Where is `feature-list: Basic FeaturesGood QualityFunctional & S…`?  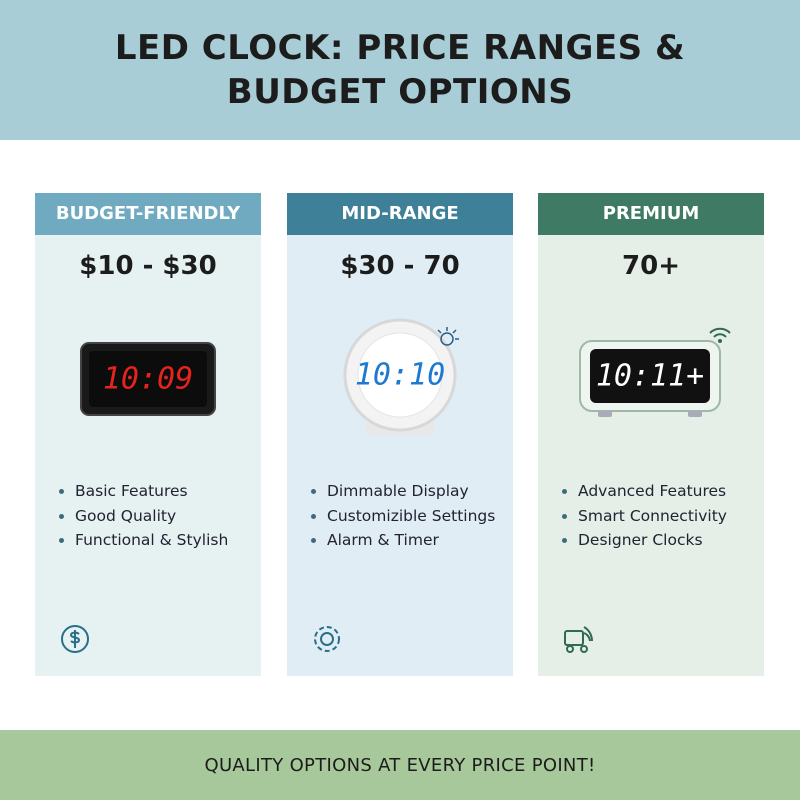 feature-list: Basic FeaturesGood QualityFunctional & S… is located at coordinates (142, 516).